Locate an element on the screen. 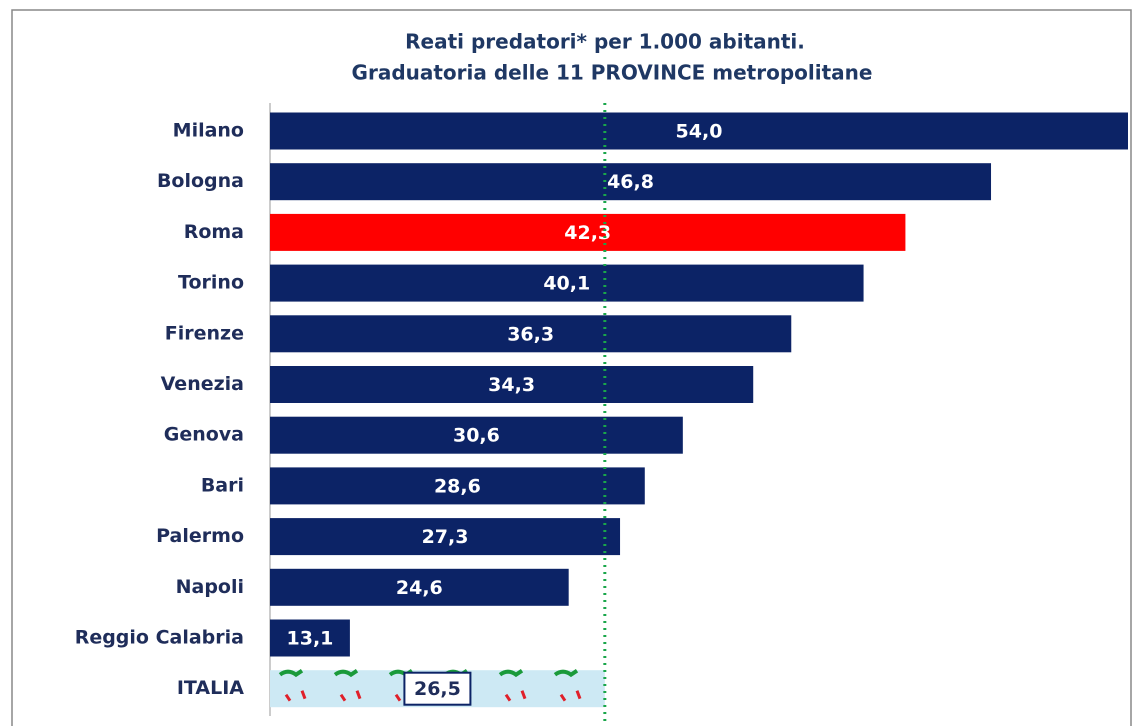 Image resolution: width=1132 pixels, height=726 pixels. value-label: 40,1 is located at coordinates (566, 284).